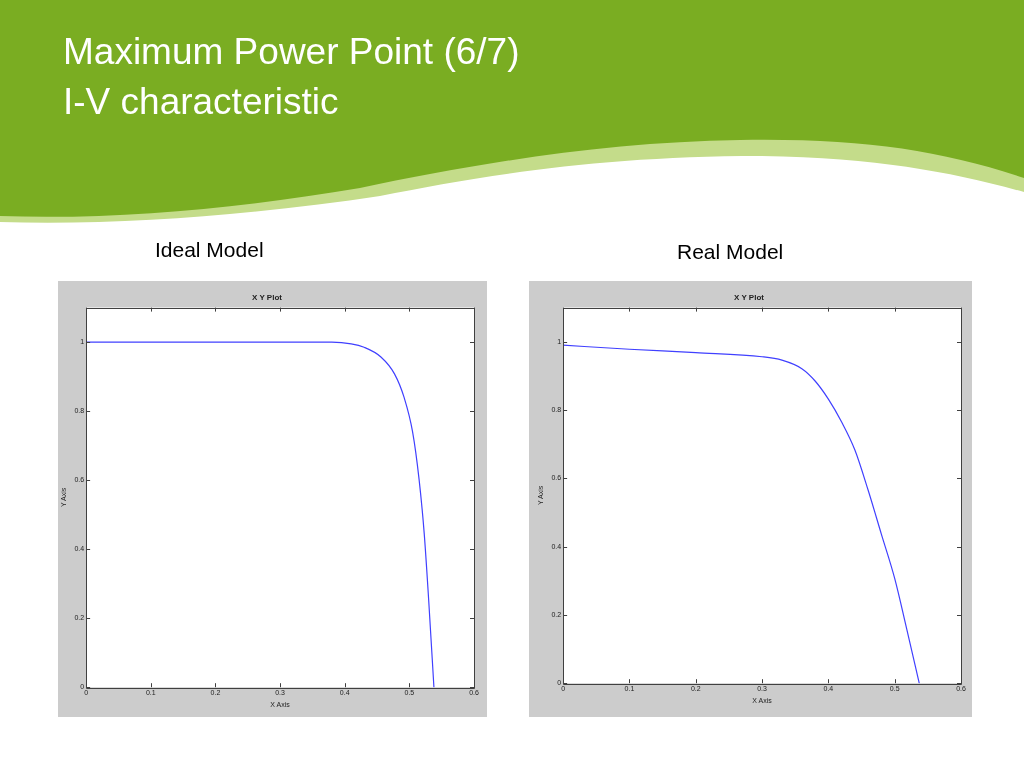  Describe the element at coordinates (209, 250) in the screenshot. I see `chart-title: Ideal Model` at that location.